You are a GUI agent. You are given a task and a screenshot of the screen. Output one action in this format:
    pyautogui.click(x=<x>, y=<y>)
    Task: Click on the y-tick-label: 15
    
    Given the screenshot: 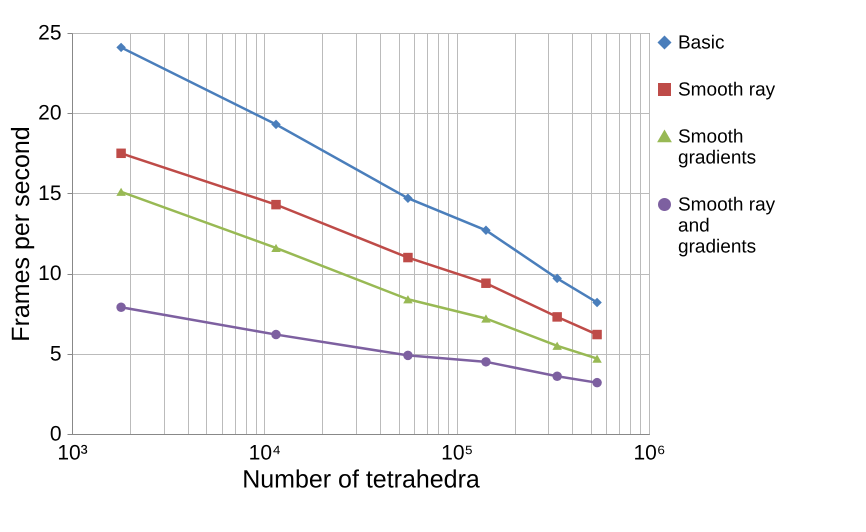 What is the action you would take?
    pyautogui.click(x=50, y=193)
    